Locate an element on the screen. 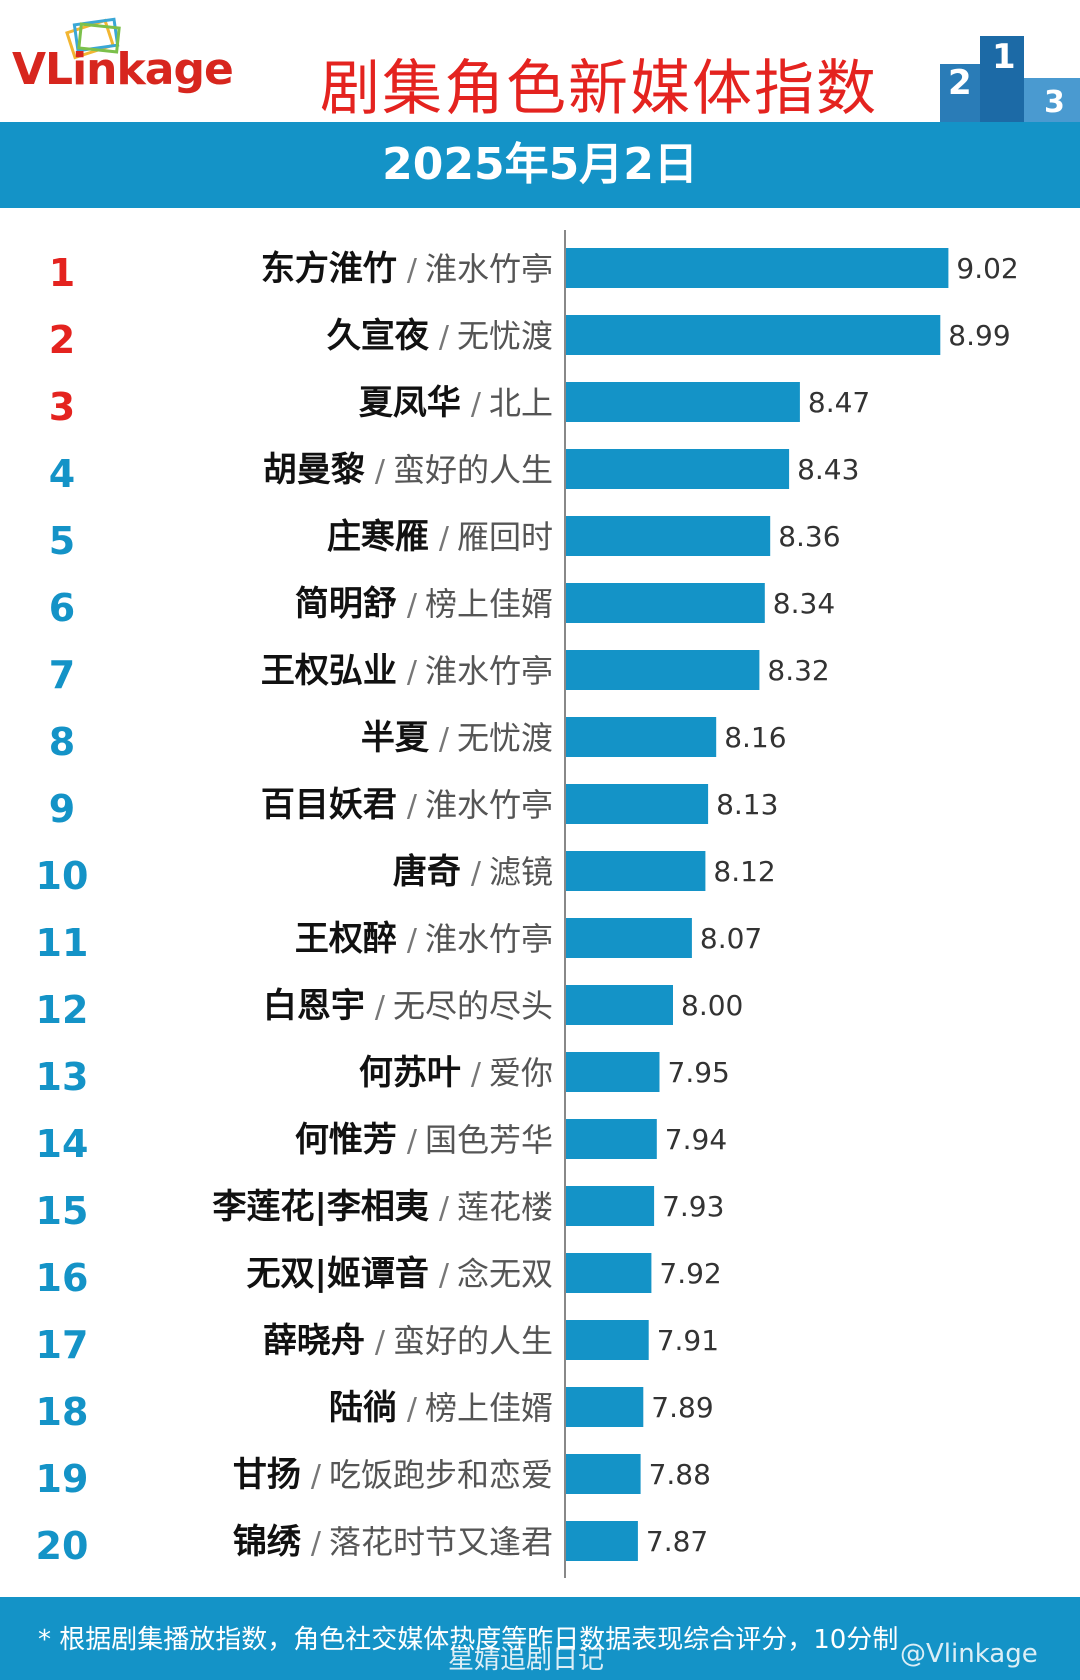  value-label: 7.95 is located at coordinates (699, 1072).